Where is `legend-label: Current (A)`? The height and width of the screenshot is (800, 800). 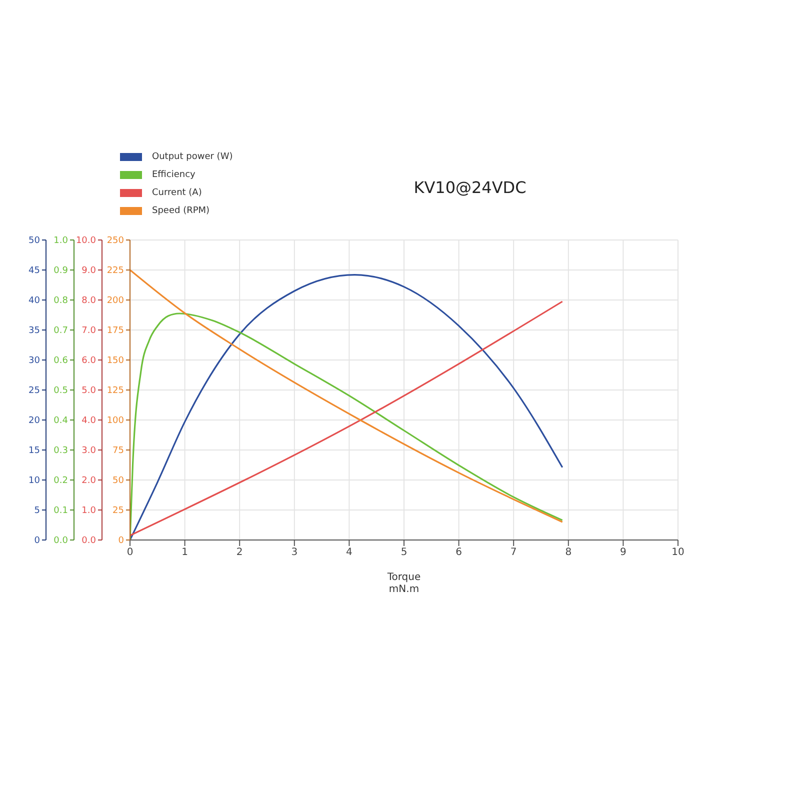 legend-label: Current (A) is located at coordinates (177, 193).